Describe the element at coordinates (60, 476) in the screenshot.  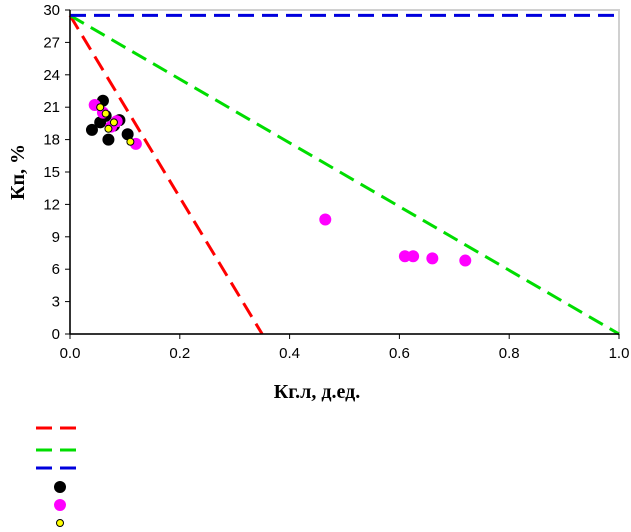
I see `legend` at that location.